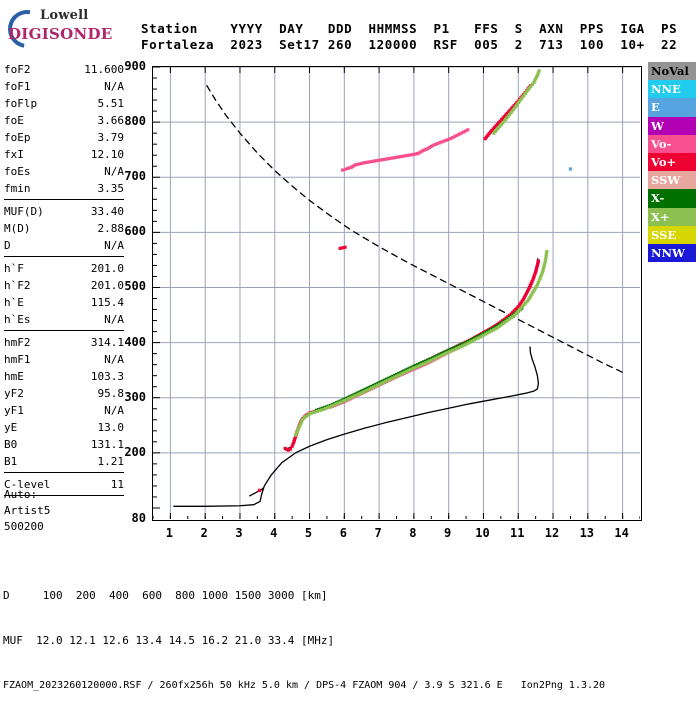  What do you see at coordinates (17, 171) in the screenshot?
I see `param-name: foEs` at bounding box center [17, 171].